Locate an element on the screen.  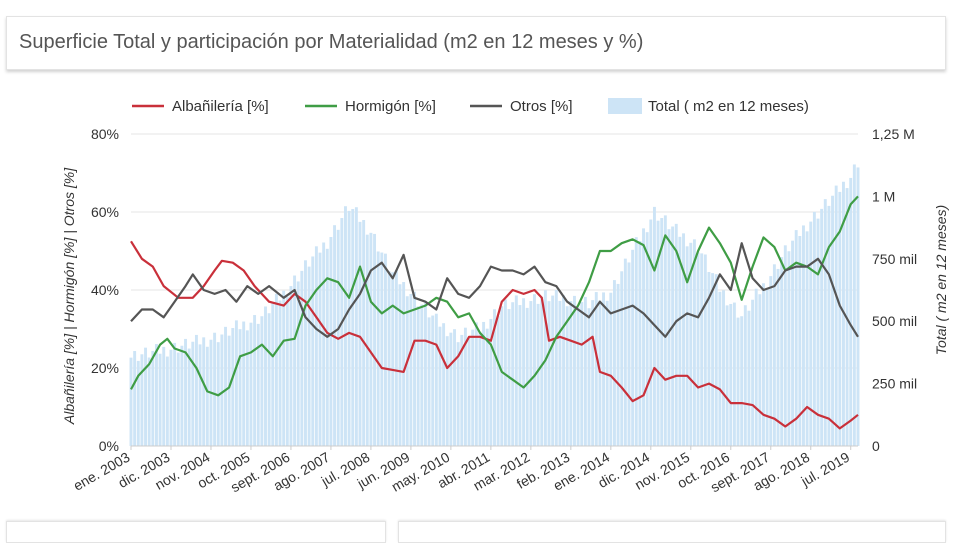
legend-item-hormigon: Hormigón [%] is located at coordinates (370, 106).